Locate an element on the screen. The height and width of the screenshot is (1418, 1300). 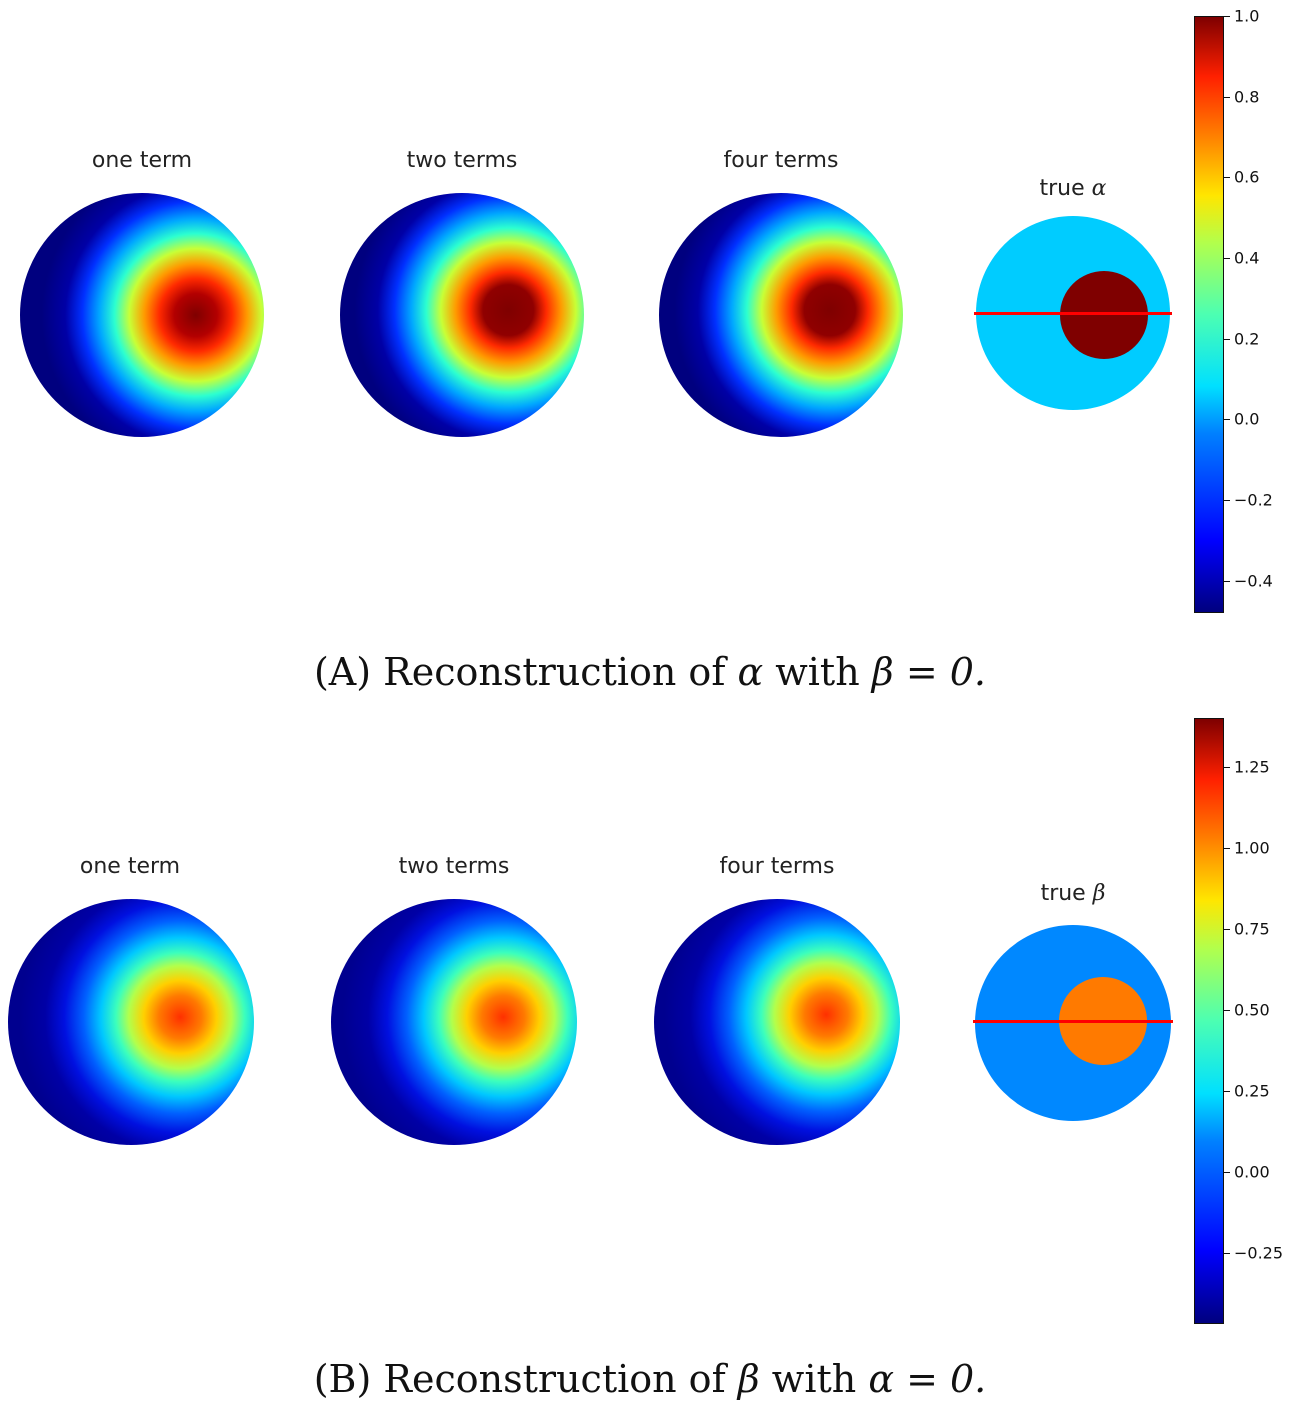
transect-line-a is located at coordinates (1073, 313).